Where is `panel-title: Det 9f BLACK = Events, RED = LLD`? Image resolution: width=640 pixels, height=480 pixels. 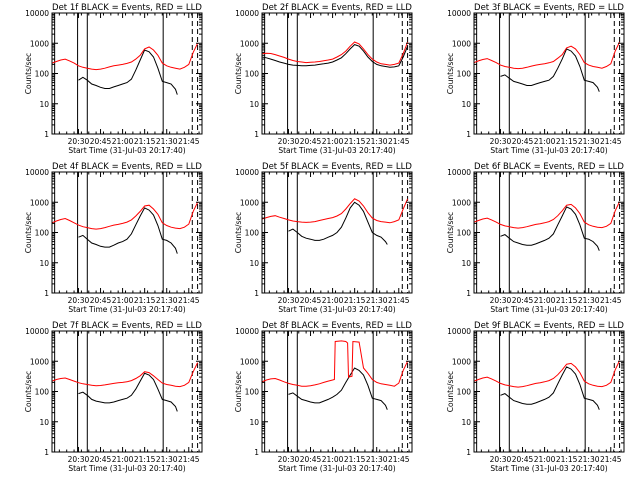
panel-title: Det 9f BLACK = Events, RED = LLD is located at coordinates (549, 326).